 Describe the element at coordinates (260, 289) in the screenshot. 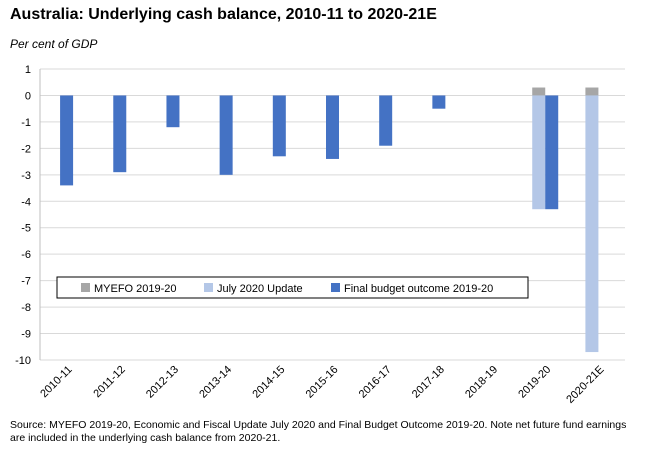

I see `legend-label: July 2020 Update` at that location.